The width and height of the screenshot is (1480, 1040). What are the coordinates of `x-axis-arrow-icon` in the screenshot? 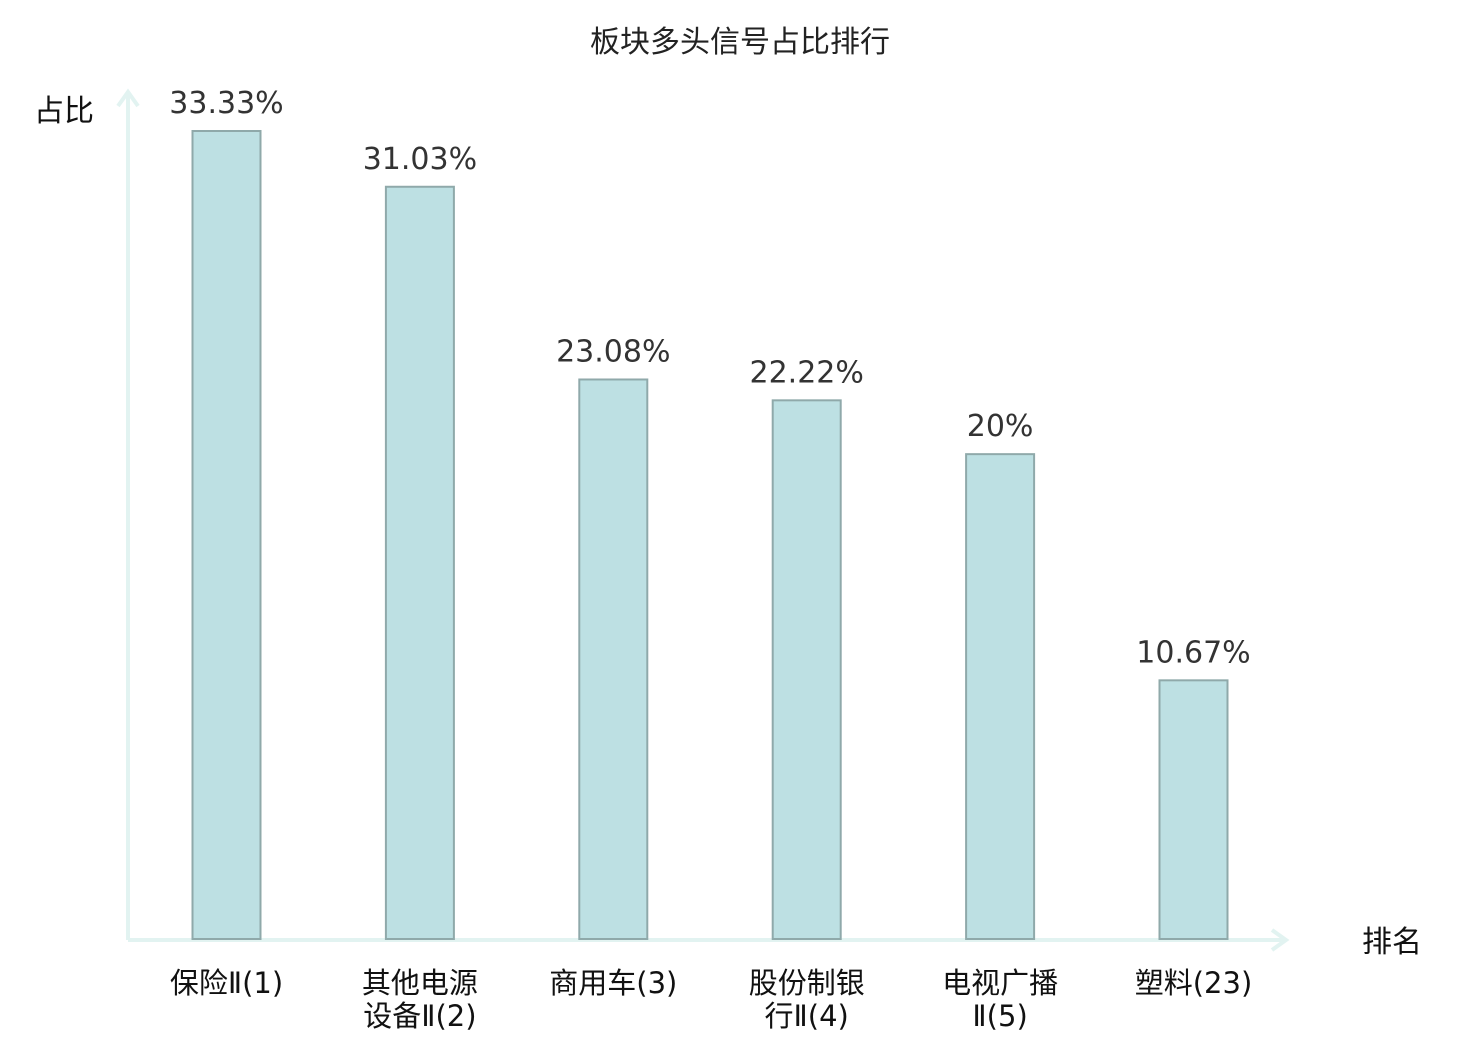 It's located at (1280, 940).